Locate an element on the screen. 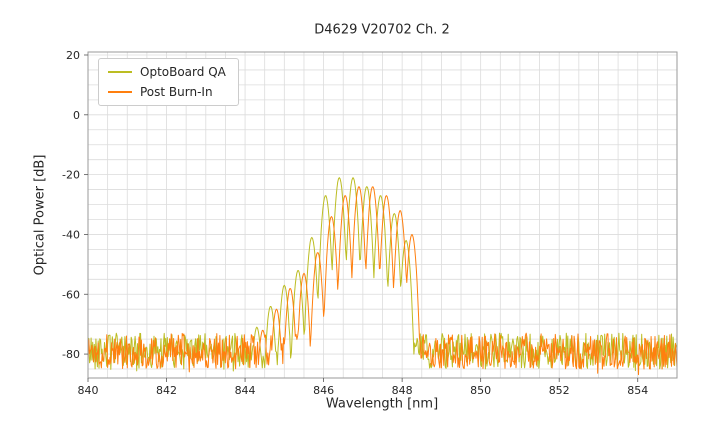  y-tick-label: -20 is located at coordinates (71, 175).